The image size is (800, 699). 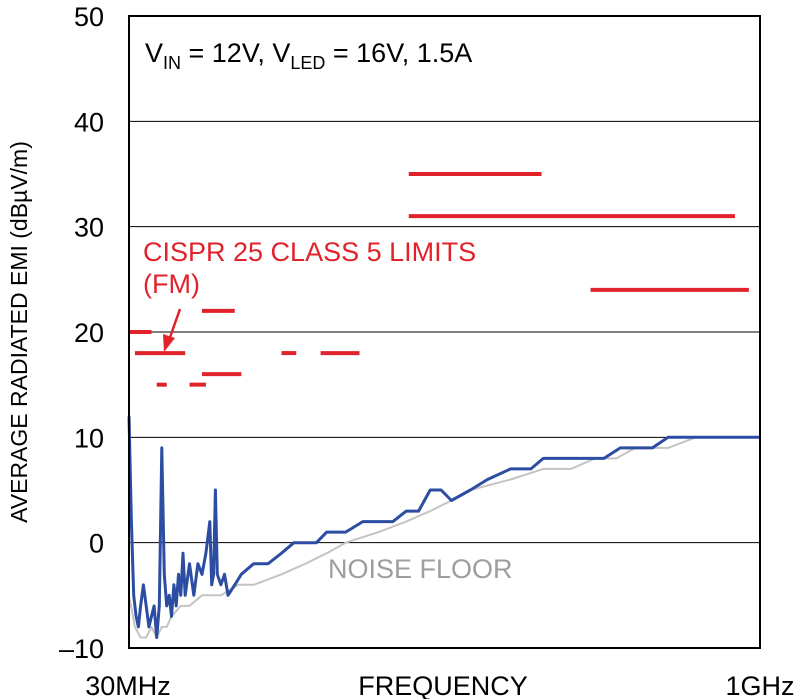 What do you see at coordinates (96, 544) in the screenshot?
I see `y-tick-label: 0` at bounding box center [96, 544].